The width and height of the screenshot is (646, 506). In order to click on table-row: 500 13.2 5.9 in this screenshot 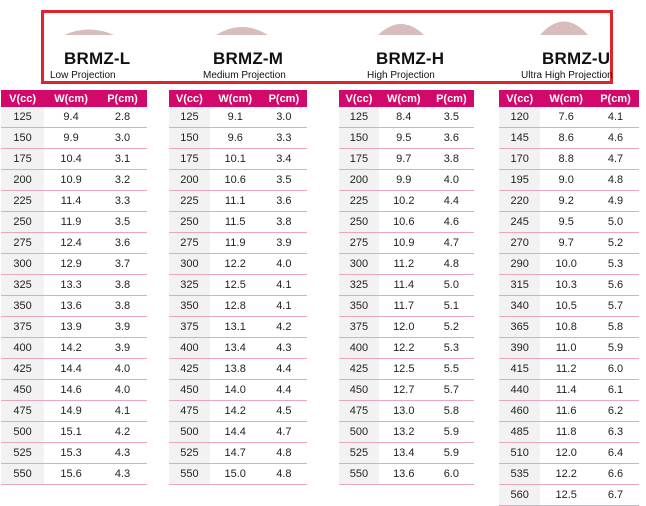, I will do `click(406, 432)`.